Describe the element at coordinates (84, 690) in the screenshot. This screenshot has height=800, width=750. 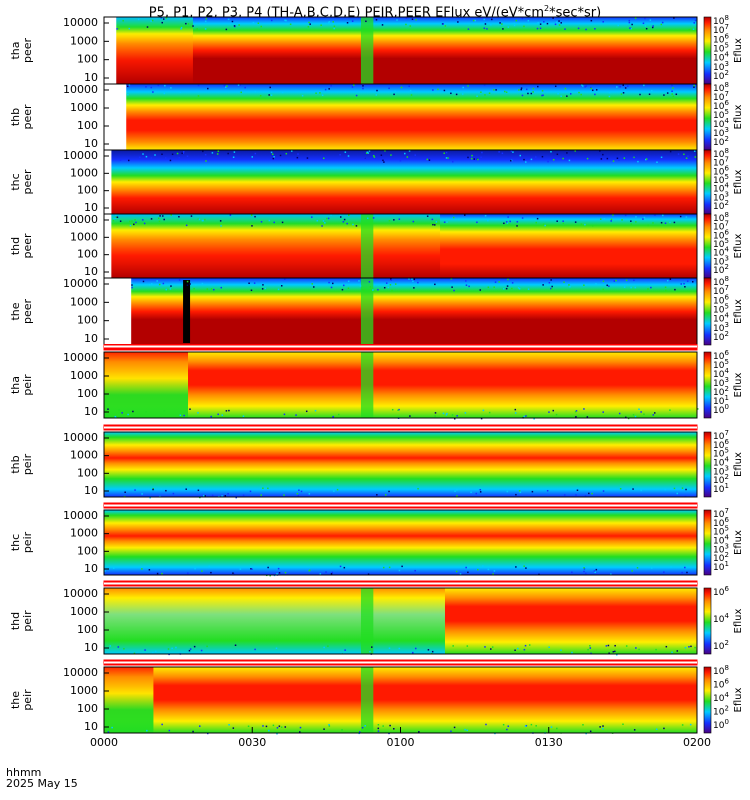
I see `y-tick-label: 1000` at that location.